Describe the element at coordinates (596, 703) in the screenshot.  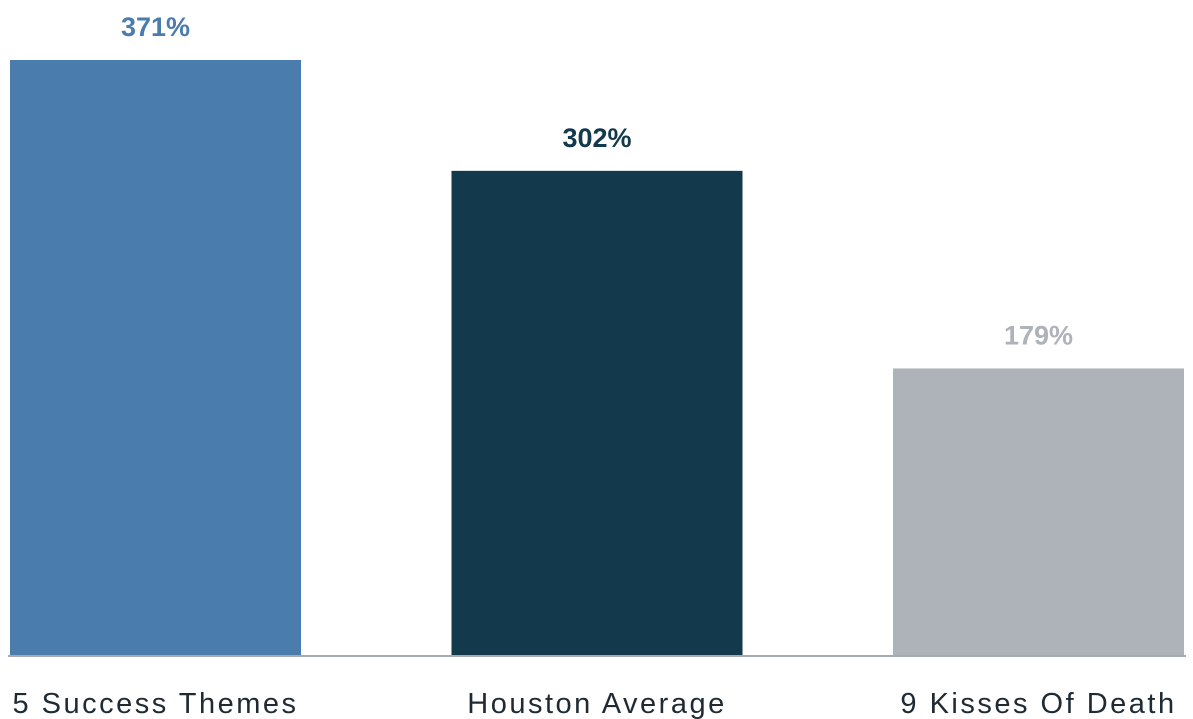
I see `category-label-2: Houston Average` at that location.